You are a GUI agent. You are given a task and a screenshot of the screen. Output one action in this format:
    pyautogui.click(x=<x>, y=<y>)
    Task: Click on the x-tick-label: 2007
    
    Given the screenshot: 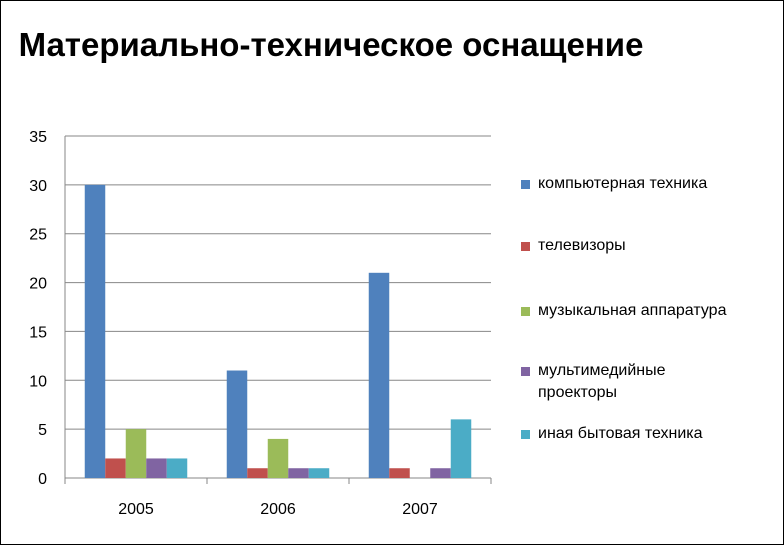 What is the action you would take?
    pyautogui.click(x=420, y=509)
    